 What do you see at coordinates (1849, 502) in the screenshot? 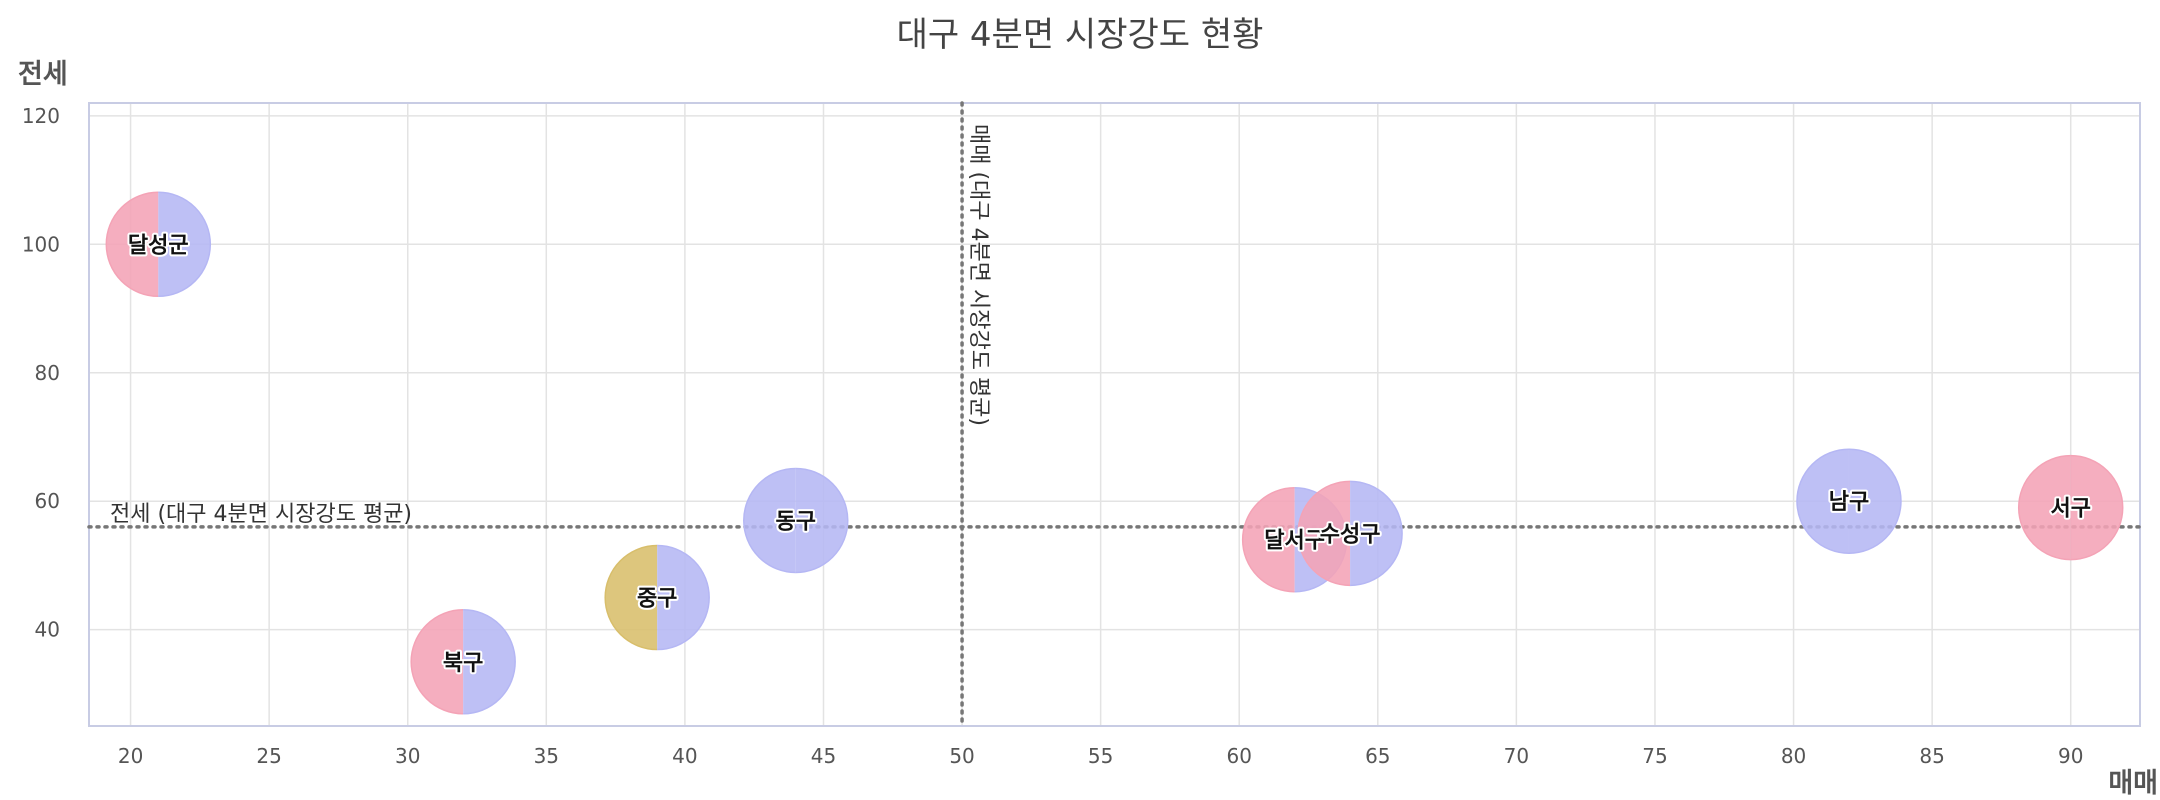
I see `bubble-label: 남구` at bounding box center [1849, 502].